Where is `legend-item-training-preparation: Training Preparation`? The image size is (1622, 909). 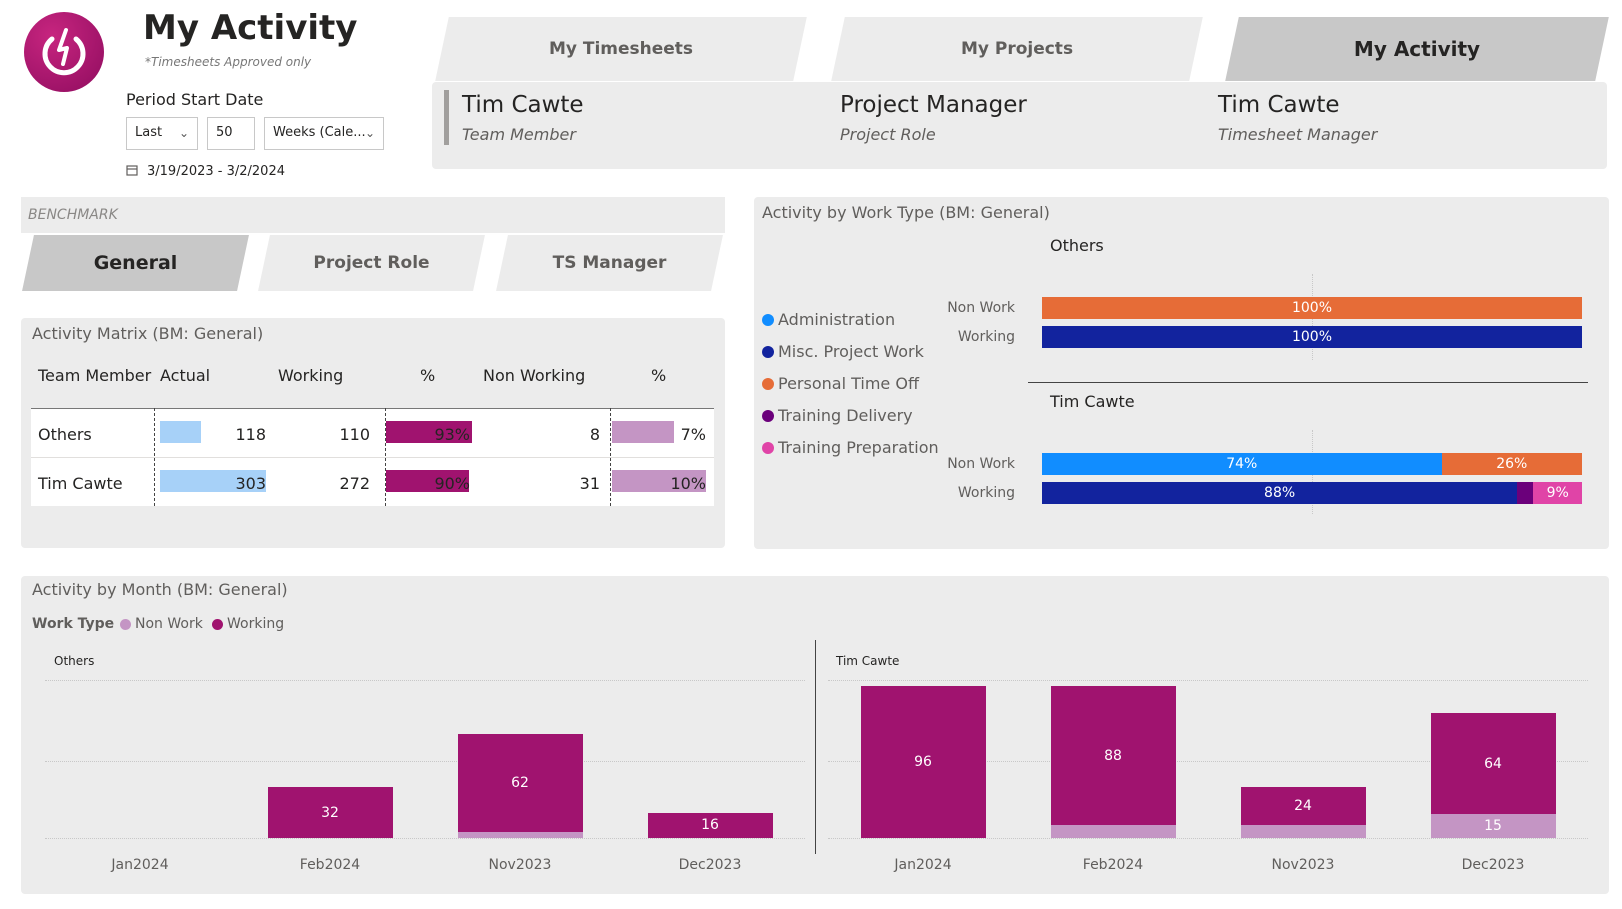 legend-item-training-preparation: Training Preparation is located at coordinates (850, 447).